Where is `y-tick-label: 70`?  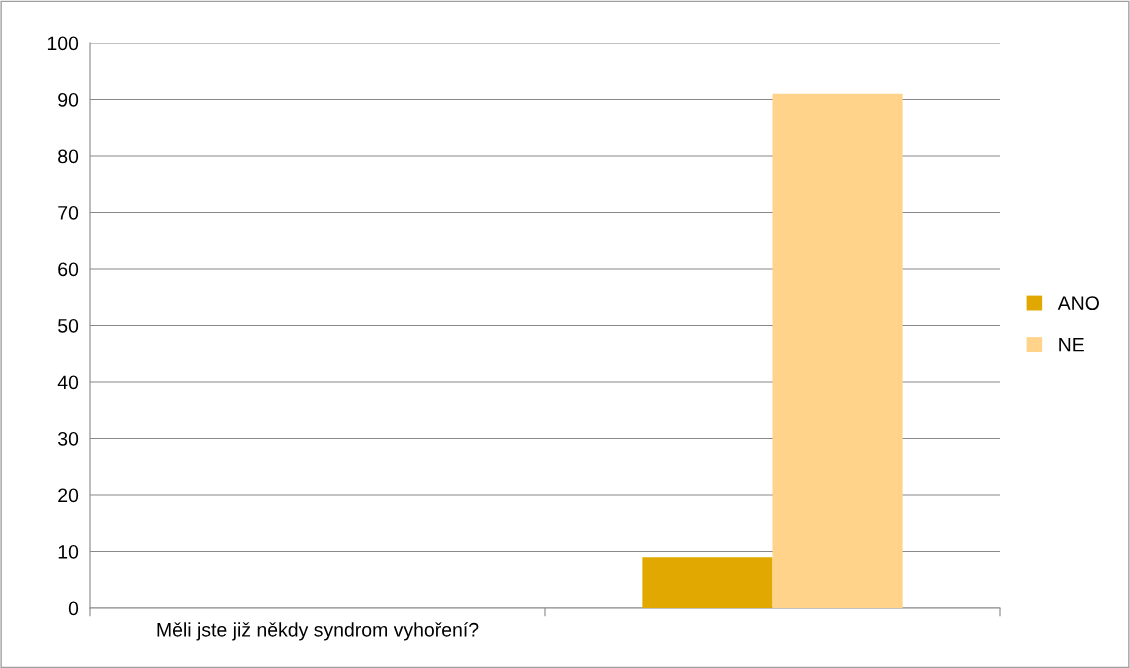 y-tick-label: 70 is located at coordinates (68, 212).